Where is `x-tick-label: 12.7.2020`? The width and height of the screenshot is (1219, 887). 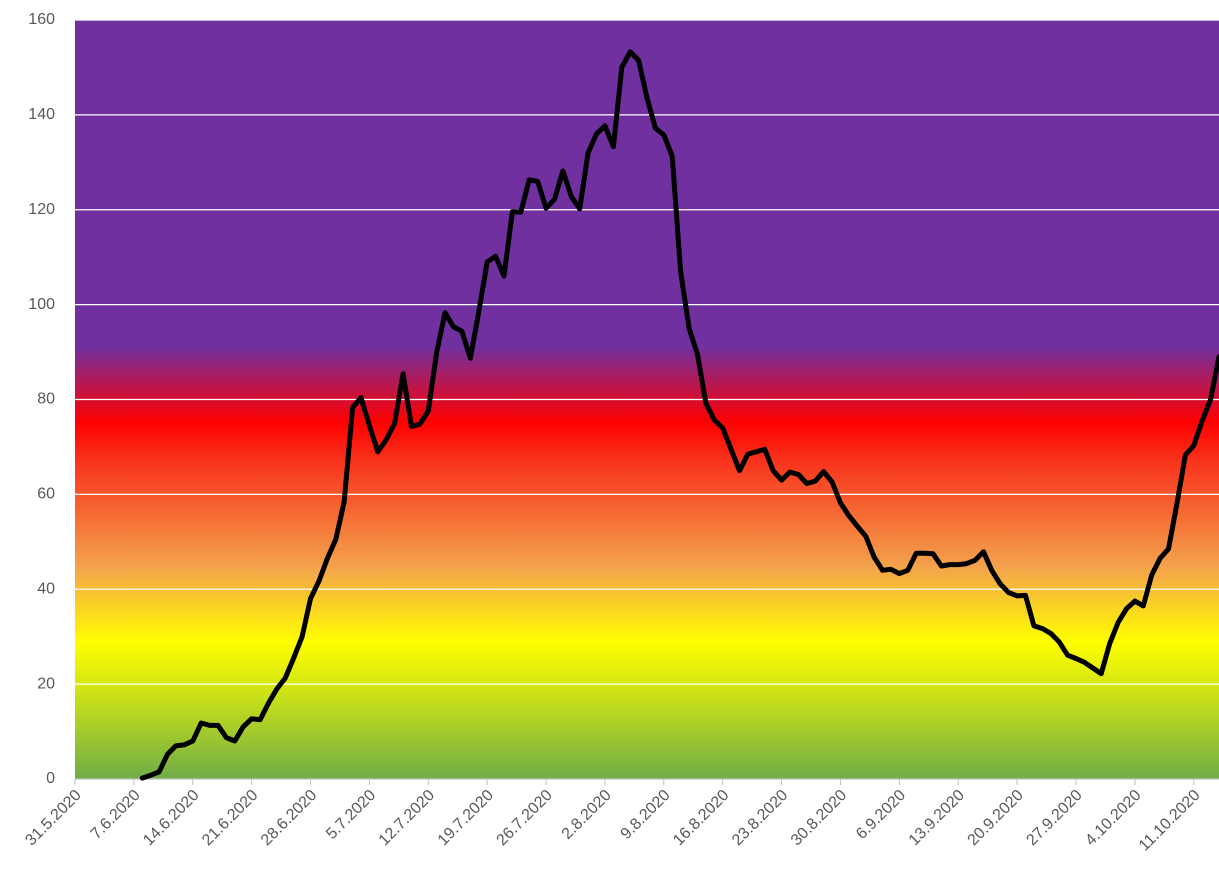
x-tick-label: 12.7.2020 is located at coordinates (407, 818).